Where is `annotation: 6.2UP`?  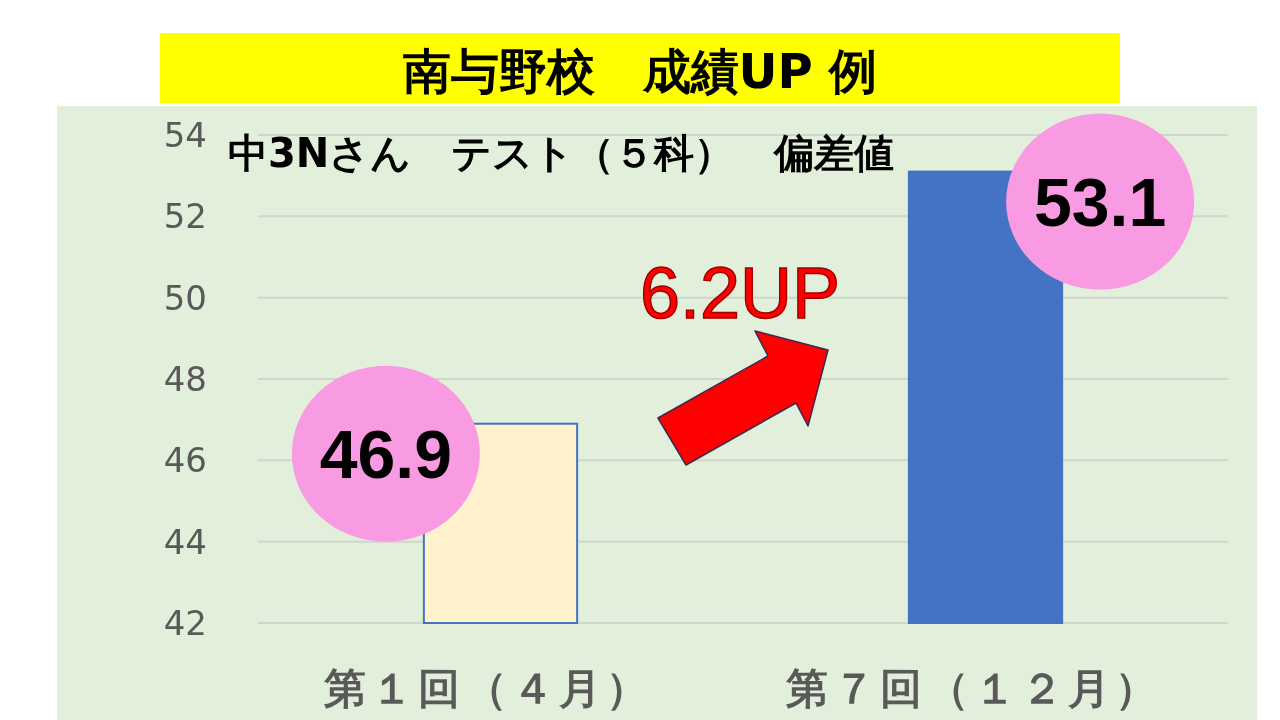
annotation: 6.2UP is located at coordinates (740, 293).